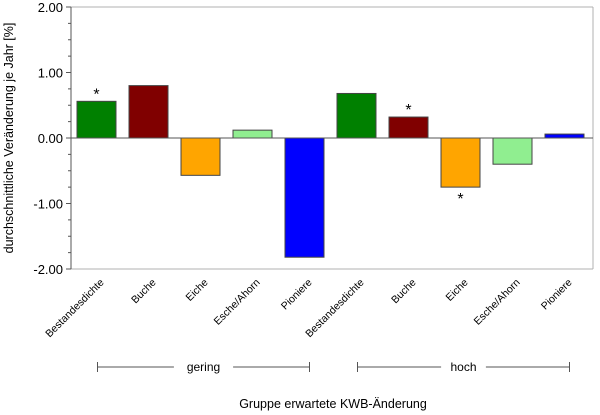 The width and height of the screenshot is (600, 415). Describe the element at coordinates (50, 7) in the screenshot. I see `y-tick-label: 2.00` at that location.